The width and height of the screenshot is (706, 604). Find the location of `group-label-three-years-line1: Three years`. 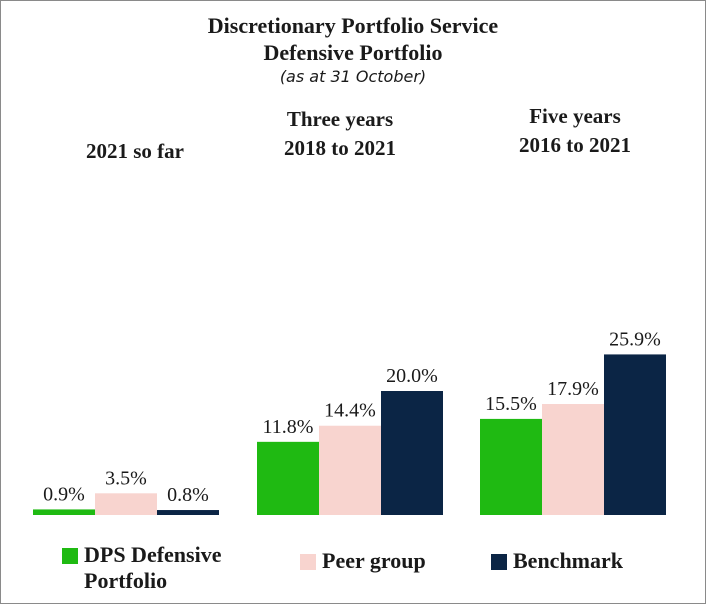

group-label-three-years-line1: Three years is located at coordinates (340, 119).